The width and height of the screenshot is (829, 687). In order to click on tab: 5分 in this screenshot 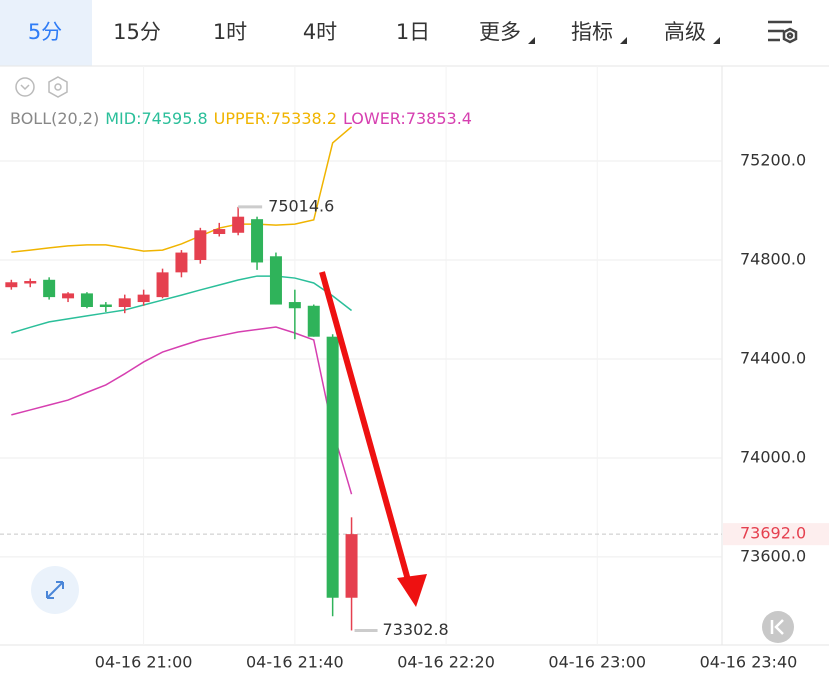, I will do `click(45, 32)`.